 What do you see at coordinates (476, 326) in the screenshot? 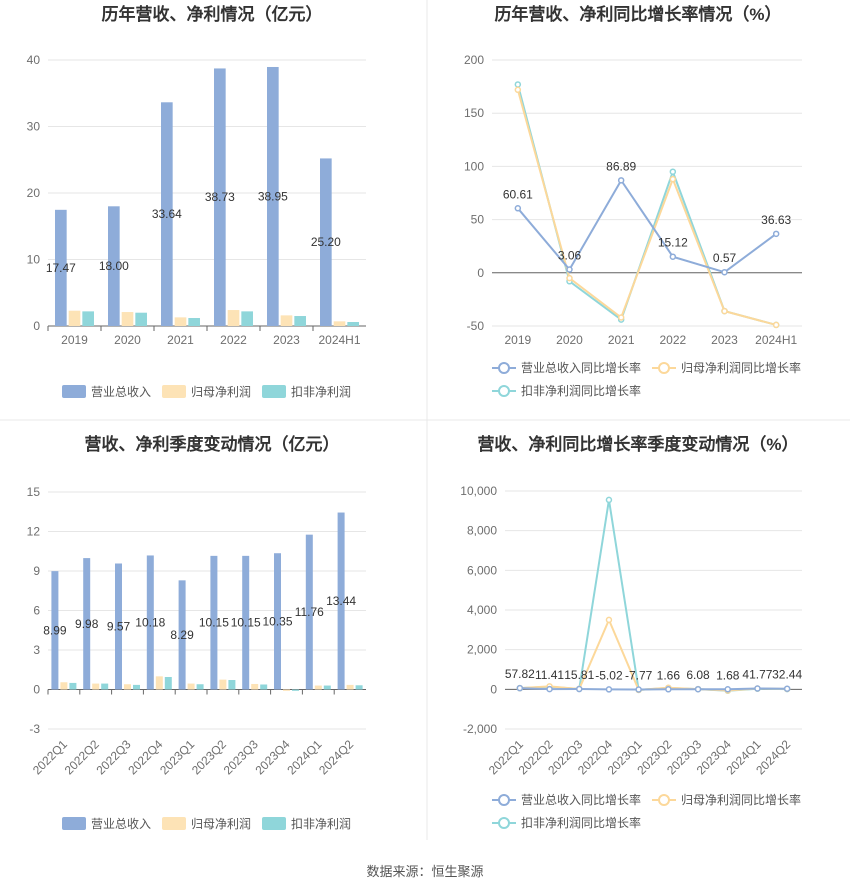
I see `y-tick-label: -50` at bounding box center [476, 326].